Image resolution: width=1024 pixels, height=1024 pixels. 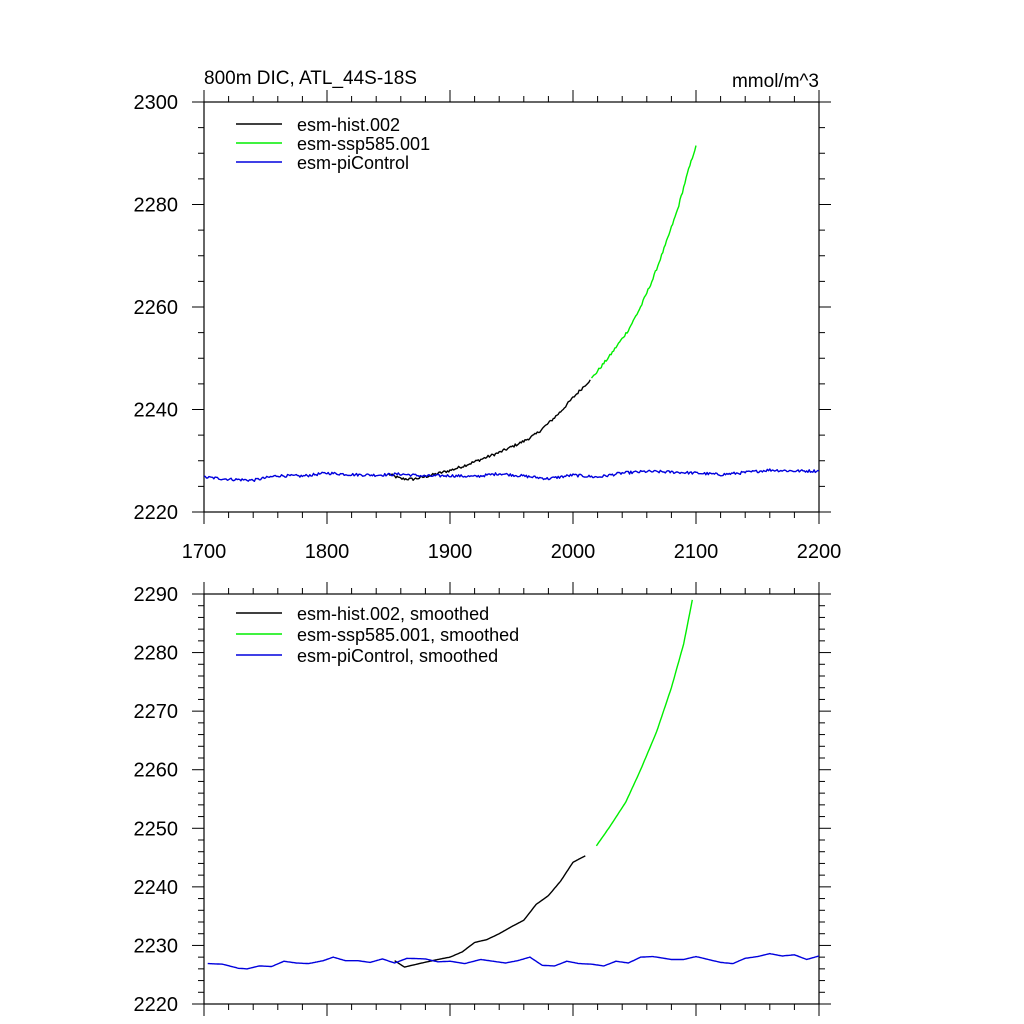 What do you see at coordinates (644, 723) in the screenshot?
I see `series-line-esm-ssp585-001-smoothed` at bounding box center [644, 723].